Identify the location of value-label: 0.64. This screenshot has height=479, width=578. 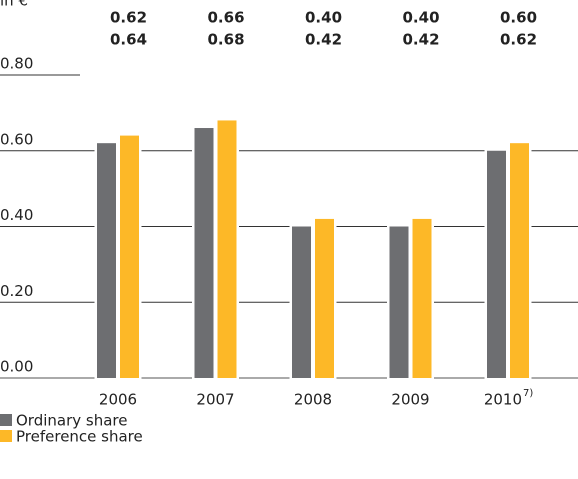
(128, 40).